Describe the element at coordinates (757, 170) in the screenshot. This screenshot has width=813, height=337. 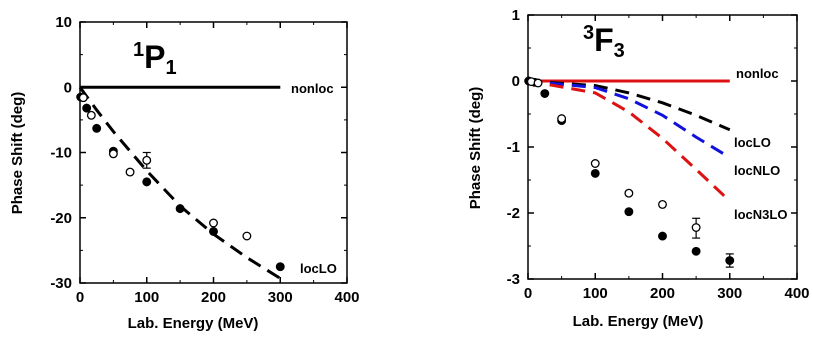
I see `series-label-locnlo: locNLO` at that location.